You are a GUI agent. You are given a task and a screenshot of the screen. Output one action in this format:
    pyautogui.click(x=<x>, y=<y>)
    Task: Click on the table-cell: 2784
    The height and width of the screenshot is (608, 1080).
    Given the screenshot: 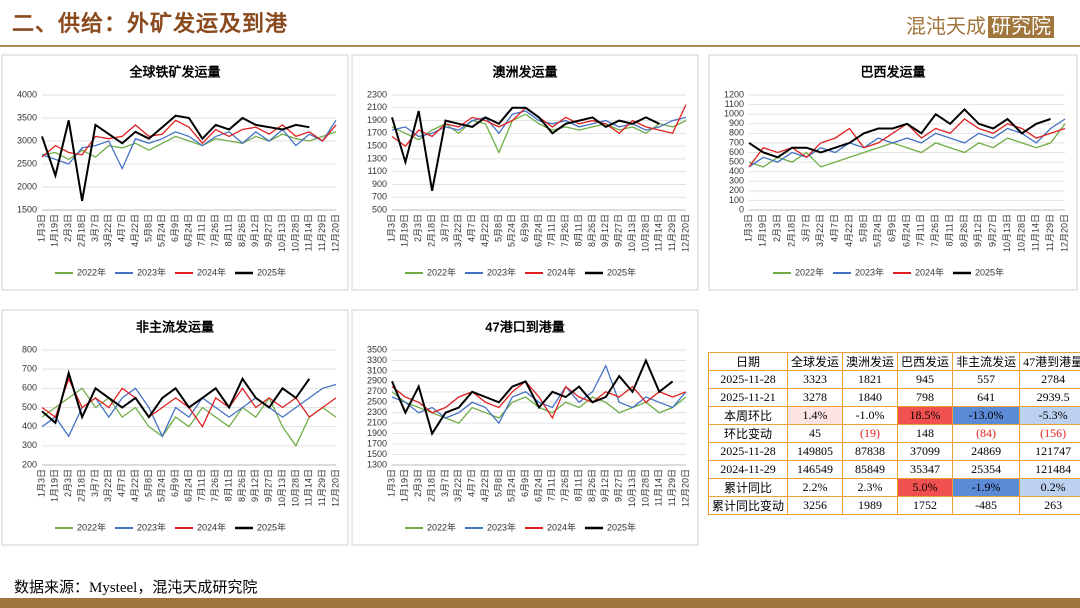 What is the action you would take?
    pyautogui.click(x=1049, y=379)
    